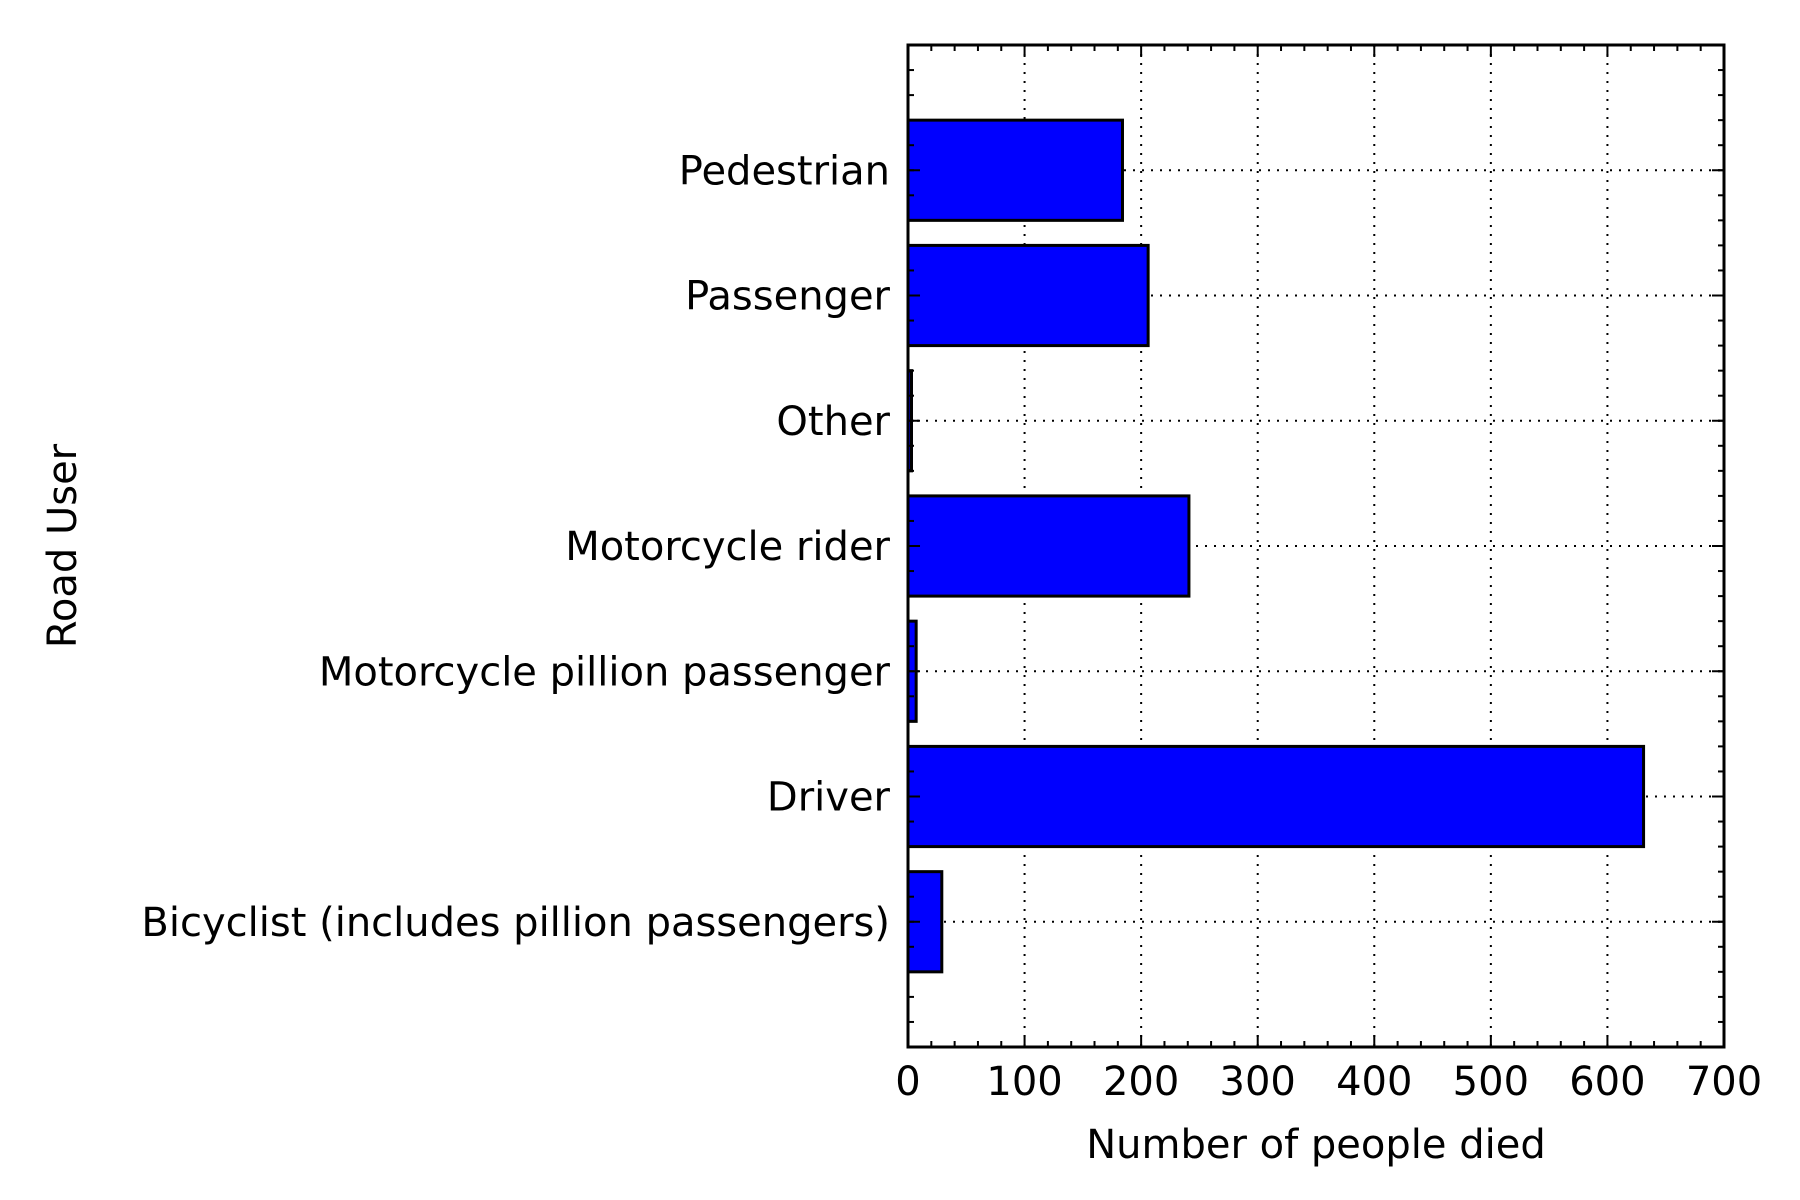 The image size is (1800, 1200). Describe the element at coordinates (1141, 1082) in the screenshot. I see `x-tick-label: 200` at that location.